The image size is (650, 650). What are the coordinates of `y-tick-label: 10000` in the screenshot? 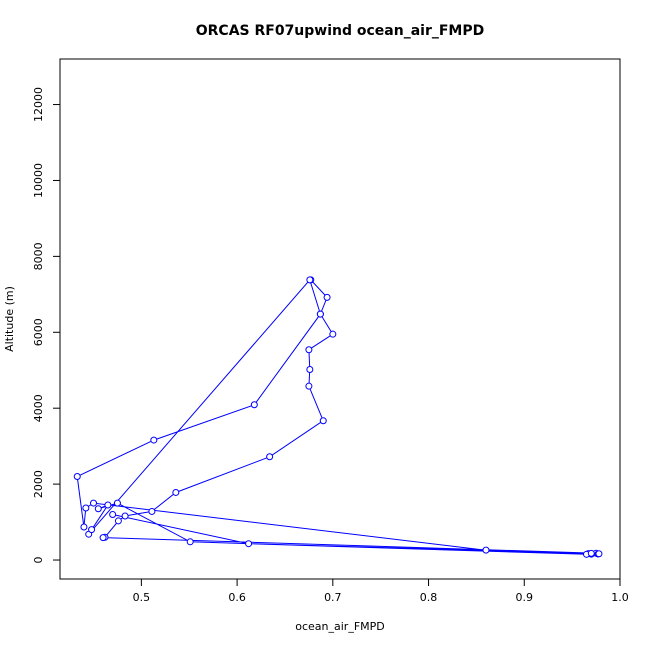 It's located at (38, 180).